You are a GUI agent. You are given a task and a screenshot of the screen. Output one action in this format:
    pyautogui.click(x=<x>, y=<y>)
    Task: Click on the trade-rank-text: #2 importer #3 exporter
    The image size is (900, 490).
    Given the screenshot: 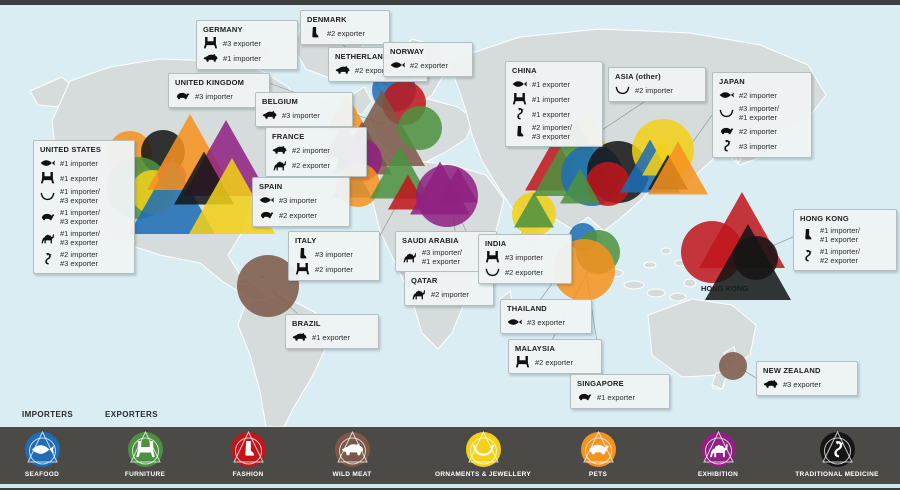 What is the action you would take?
    pyautogui.click(x=79, y=259)
    